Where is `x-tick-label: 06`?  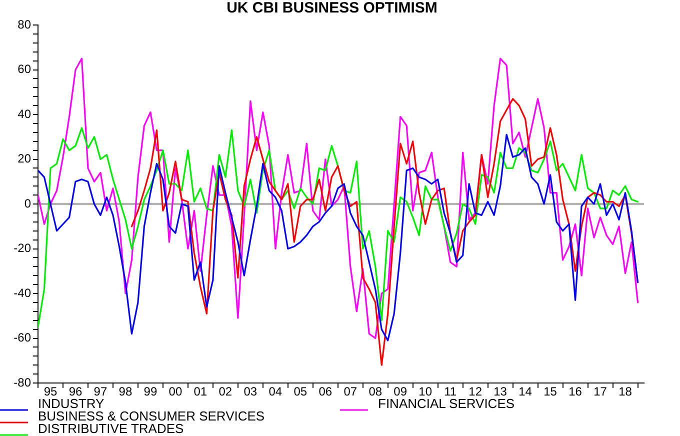 x-tick-label: 06 is located at coordinates (325, 391).